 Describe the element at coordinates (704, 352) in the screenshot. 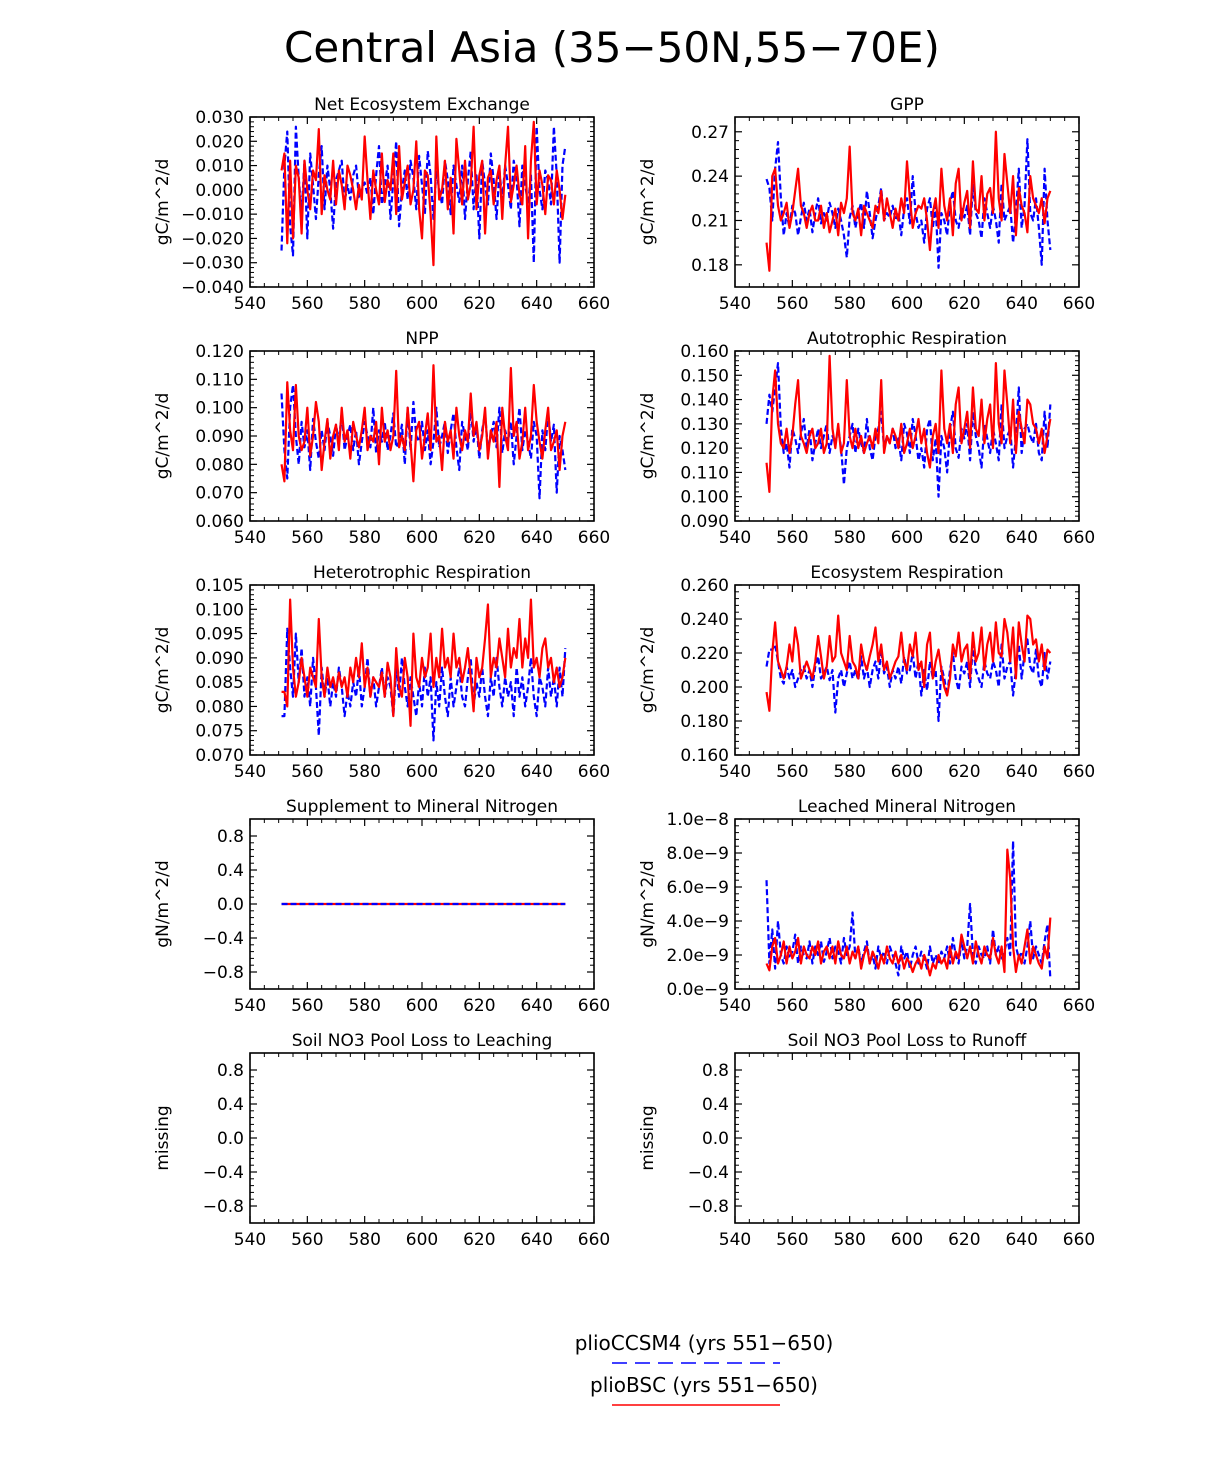

I see `y-tick-label: 0.160` at that location.